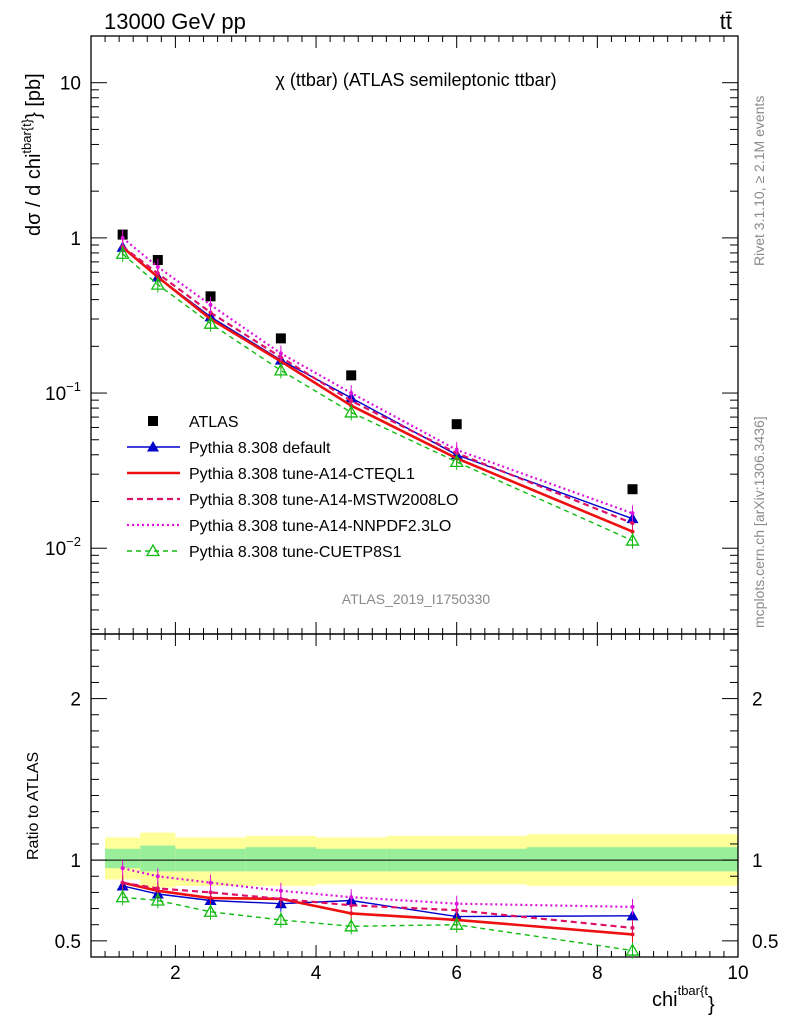  What do you see at coordinates (32, 154) in the screenshot?
I see `main-y-axis-label: dσ / d chitbar{t}} [pb]` at bounding box center [32, 154].